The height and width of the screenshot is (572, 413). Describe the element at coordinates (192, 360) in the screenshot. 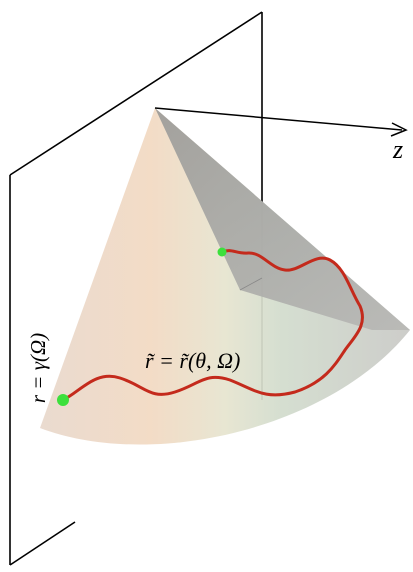

I see `curve-label: r̃ = r̃(θ, Ω)` at that location.